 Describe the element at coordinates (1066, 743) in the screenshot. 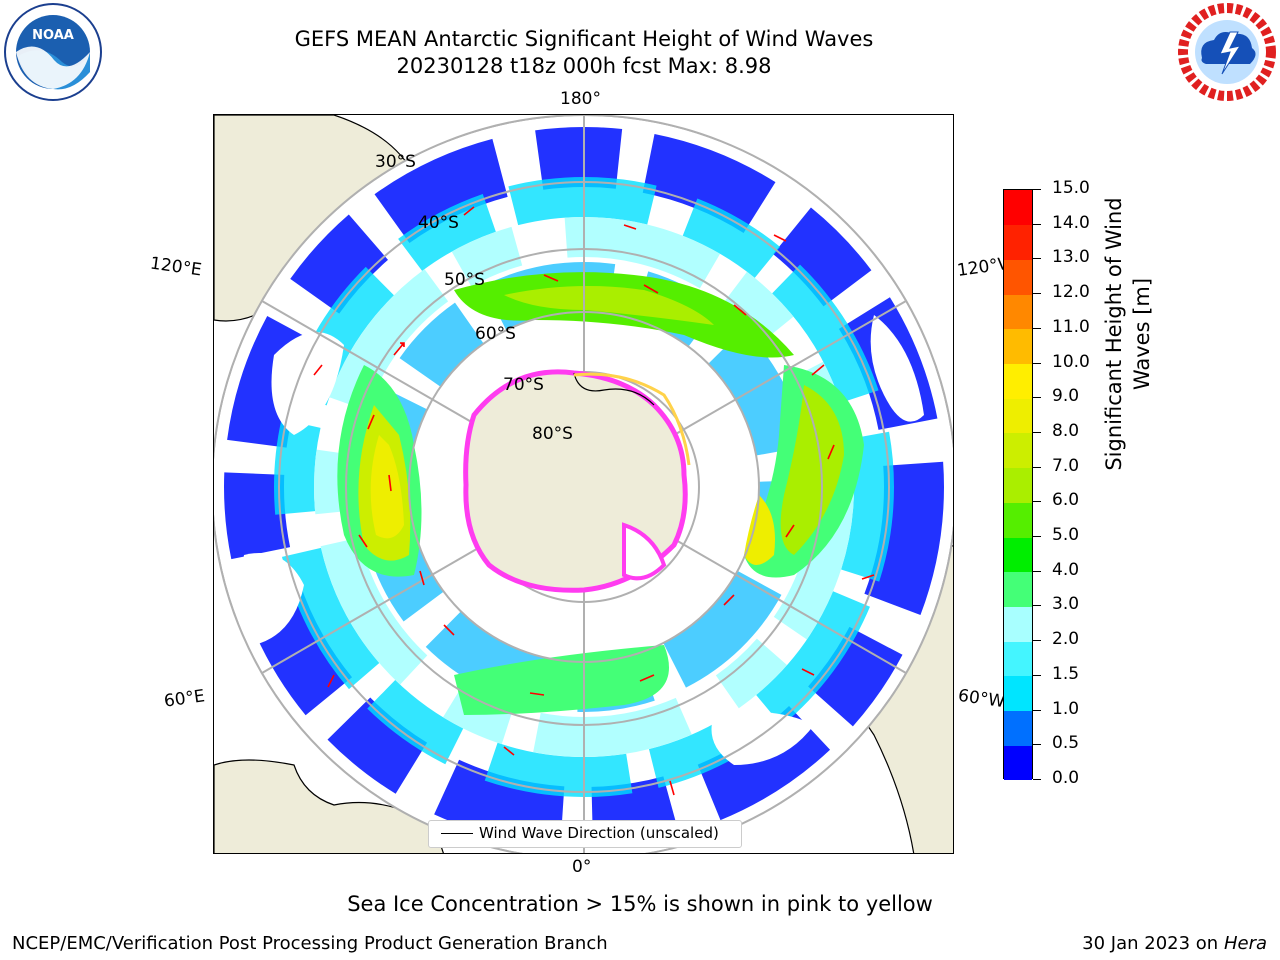

I see `colorbar-tick-label: 0.5` at that location.